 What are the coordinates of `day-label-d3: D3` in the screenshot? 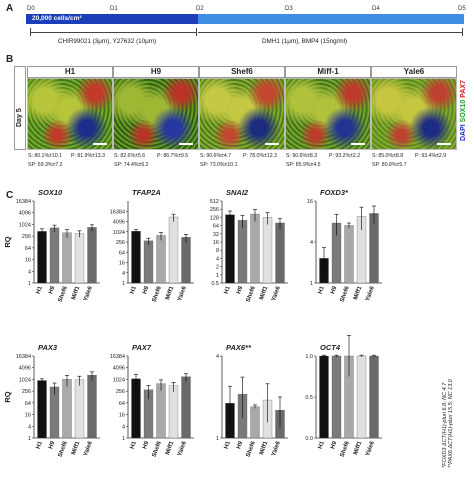 It's located at (289, 9).